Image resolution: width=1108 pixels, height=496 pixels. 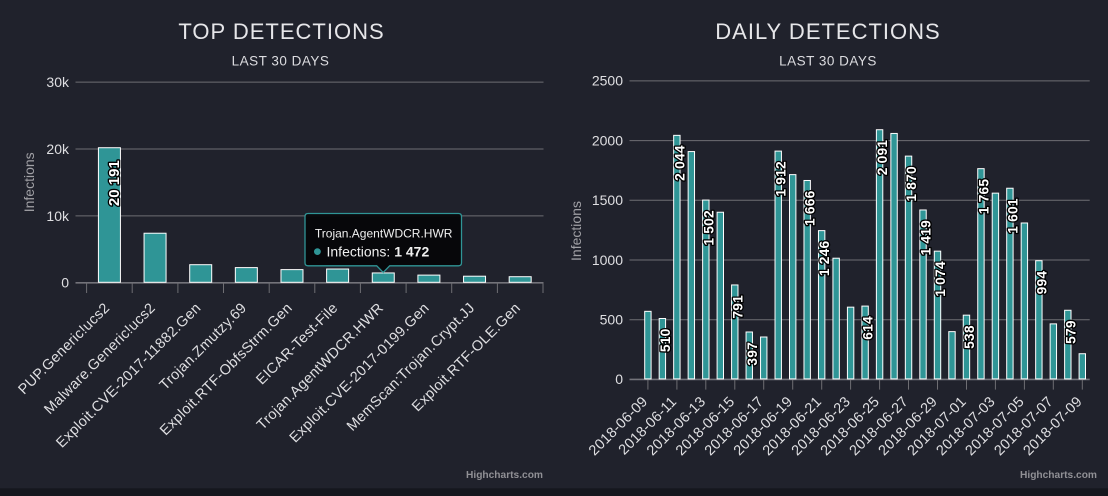 What do you see at coordinates (827, 31) in the screenshot?
I see `svg-text: DAILY DETECTIONS` at bounding box center [827, 31].